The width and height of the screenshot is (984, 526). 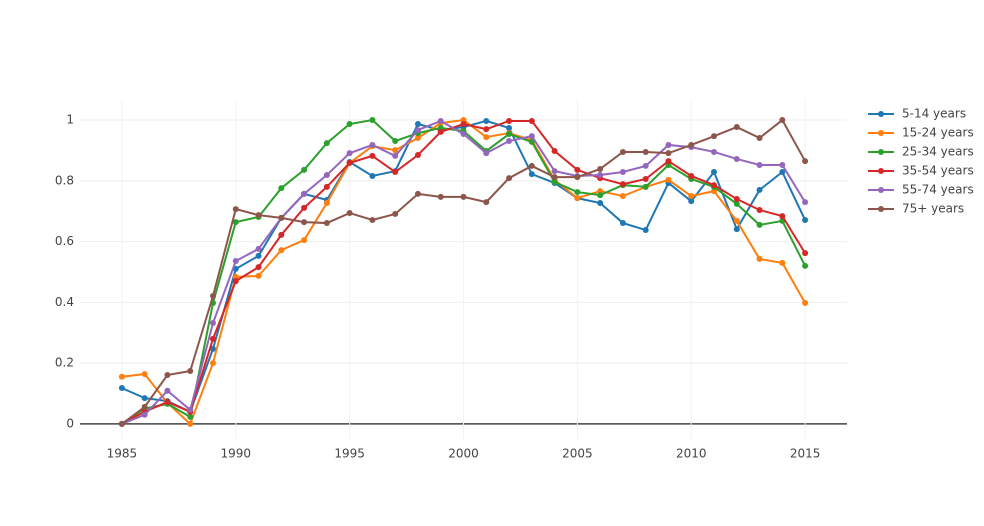 I want to click on x-tick-label: 2000, so click(x=463, y=454).